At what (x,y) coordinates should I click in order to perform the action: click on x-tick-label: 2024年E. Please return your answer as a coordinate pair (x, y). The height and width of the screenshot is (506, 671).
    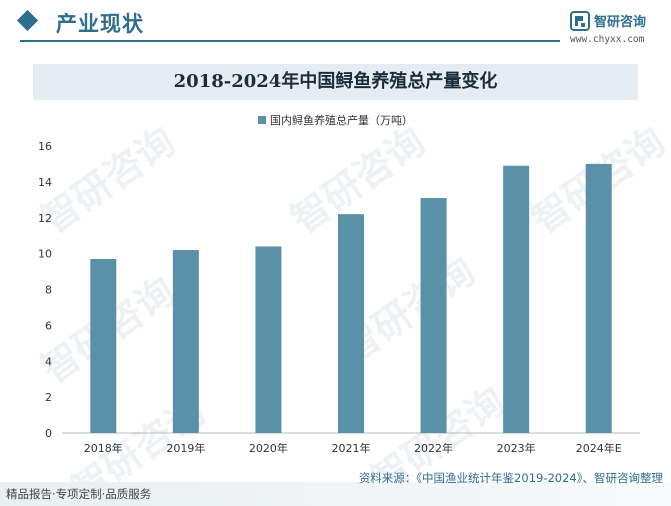
    Looking at the image, I should click on (599, 448).